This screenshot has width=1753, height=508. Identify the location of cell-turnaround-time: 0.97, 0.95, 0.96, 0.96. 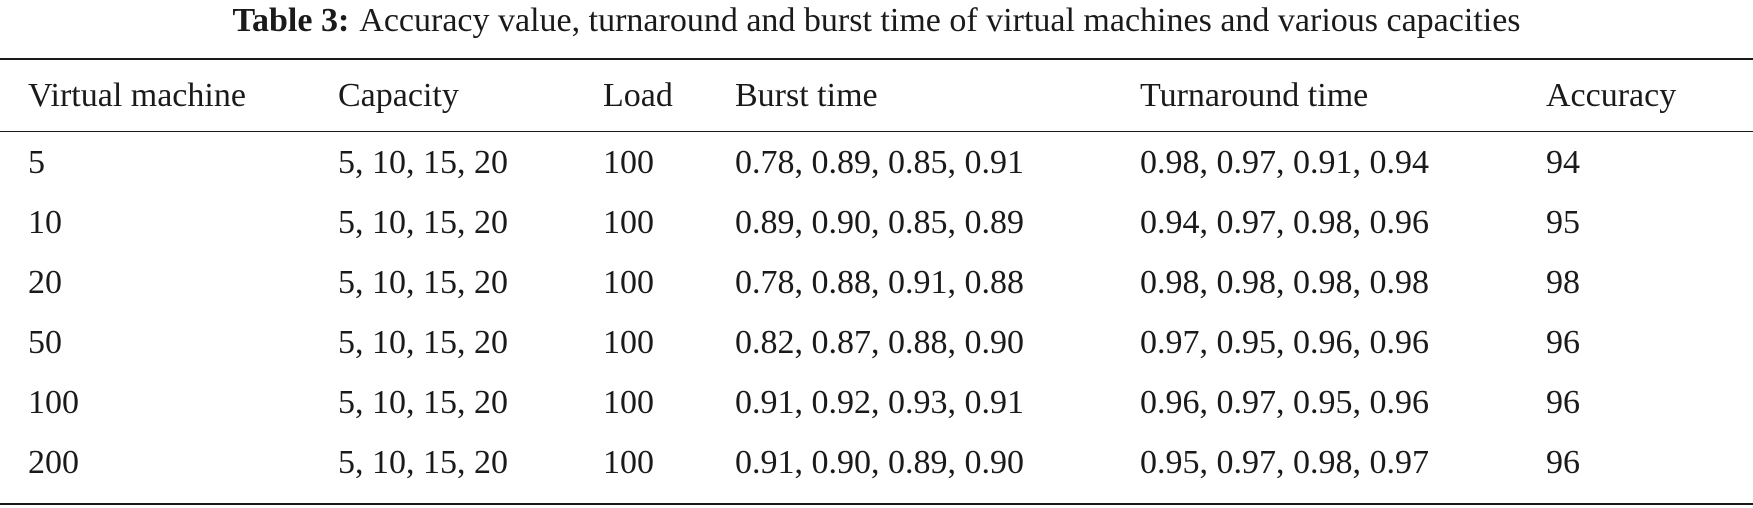
(1284, 342).